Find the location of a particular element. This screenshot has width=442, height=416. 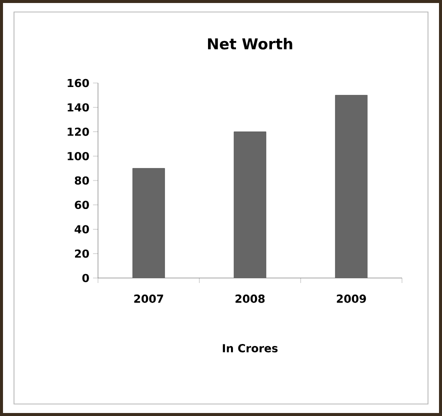

x-tick-label: 2009 is located at coordinates (351, 298).